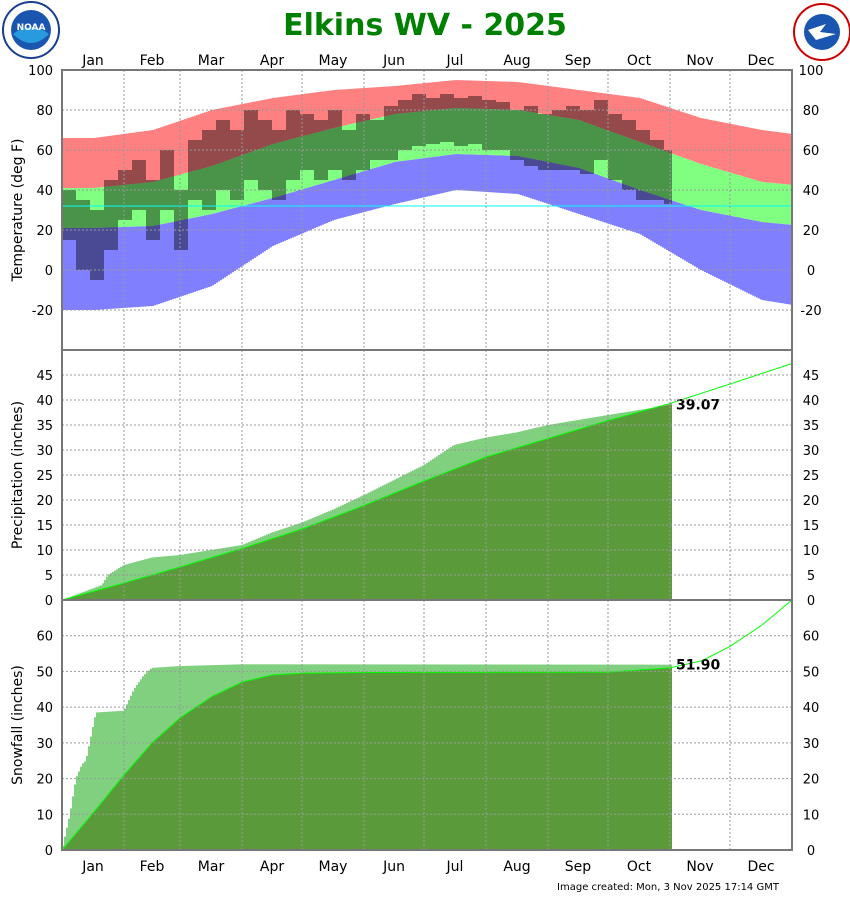 This screenshot has height=900, width=850. Describe the element at coordinates (139, 185) in the screenshot. I see `observed-temperature-bar` at that location.